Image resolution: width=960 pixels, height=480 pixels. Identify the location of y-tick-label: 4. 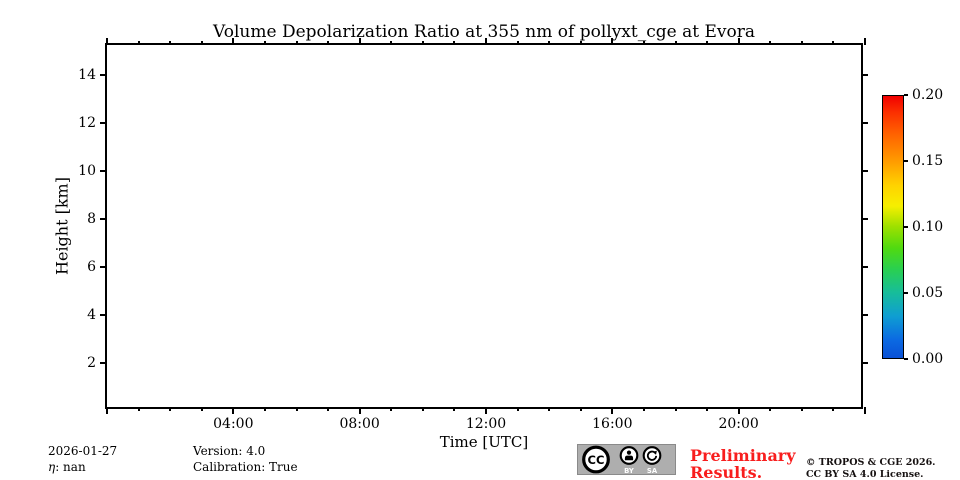
(91, 315).